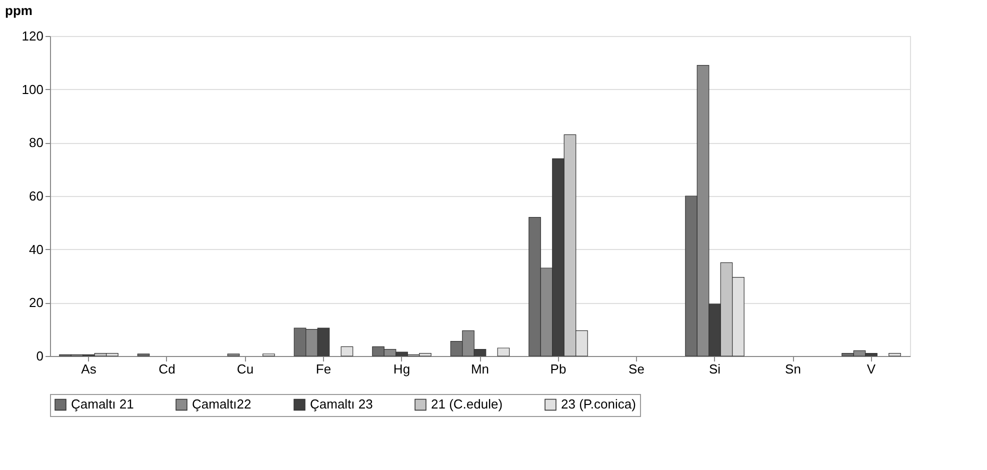 This screenshot has height=470, width=987. Describe the element at coordinates (558, 369) in the screenshot. I see `x-tick-label: Pb` at that location.